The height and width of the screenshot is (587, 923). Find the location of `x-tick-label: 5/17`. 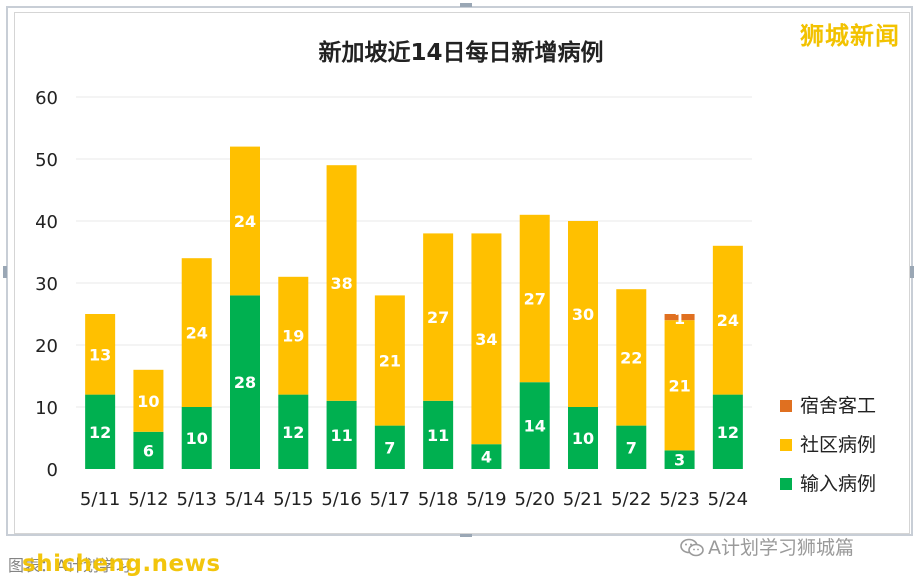

x-tick-label: 5/17 is located at coordinates (390, 499).